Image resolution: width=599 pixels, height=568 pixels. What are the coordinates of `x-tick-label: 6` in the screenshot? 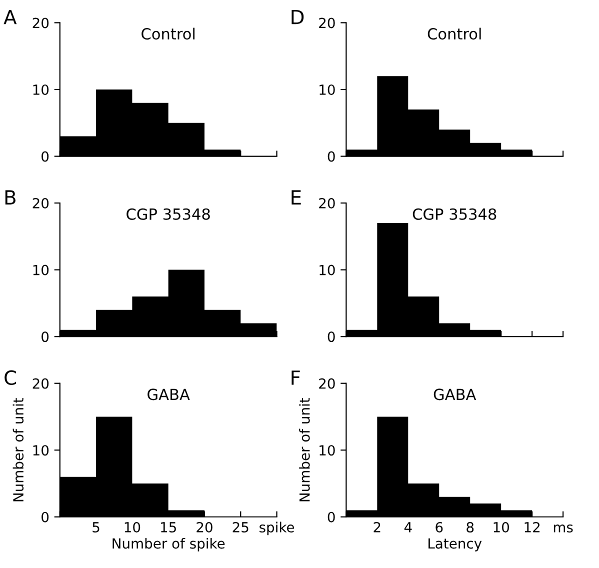 It's located at (439, 527).